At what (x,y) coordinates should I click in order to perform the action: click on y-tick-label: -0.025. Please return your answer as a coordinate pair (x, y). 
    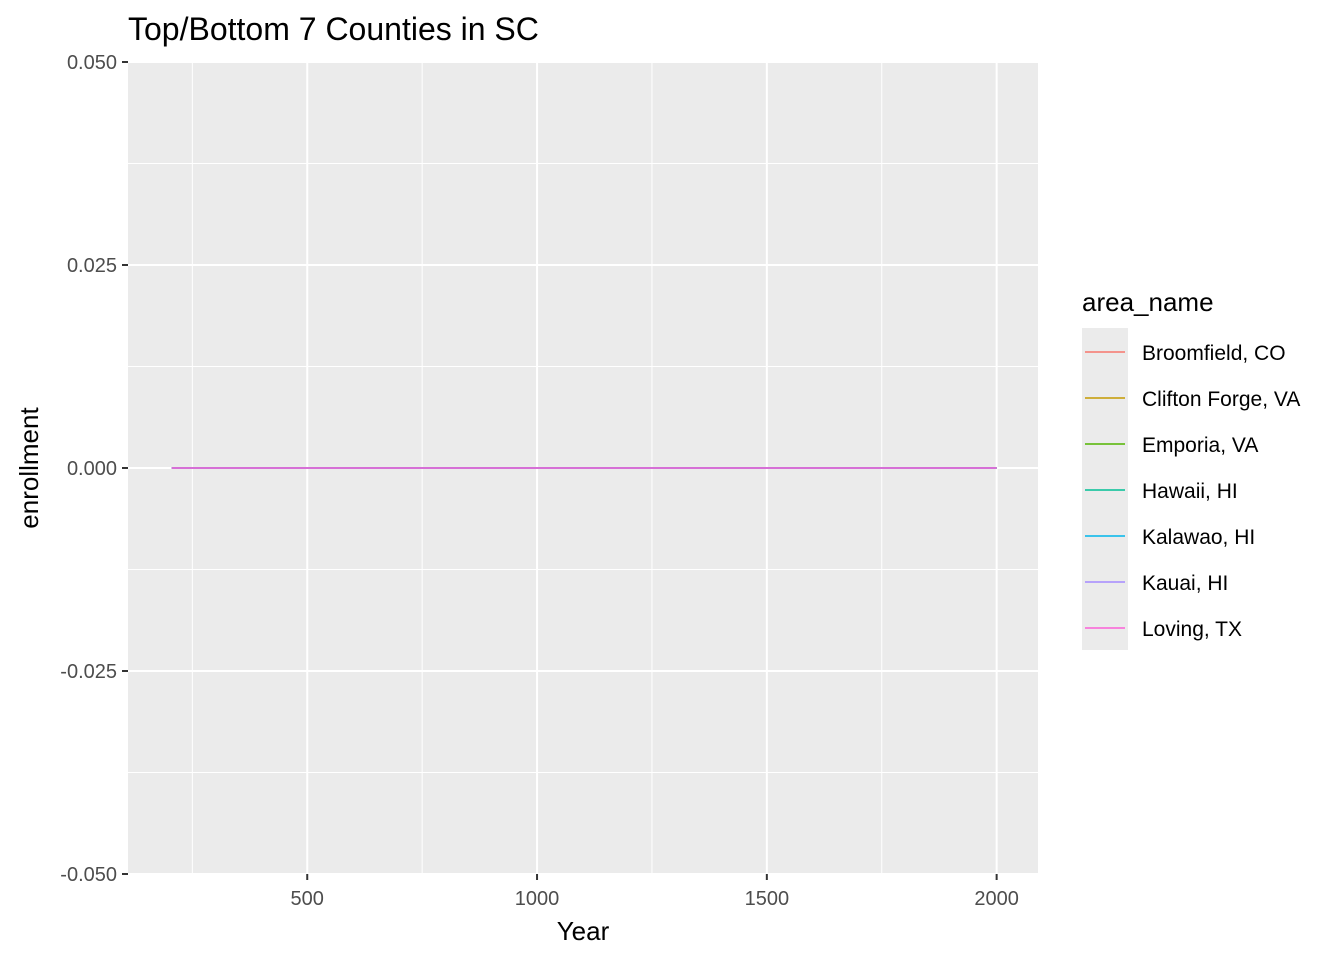
    Looking at the image, I should click on (88, 672).